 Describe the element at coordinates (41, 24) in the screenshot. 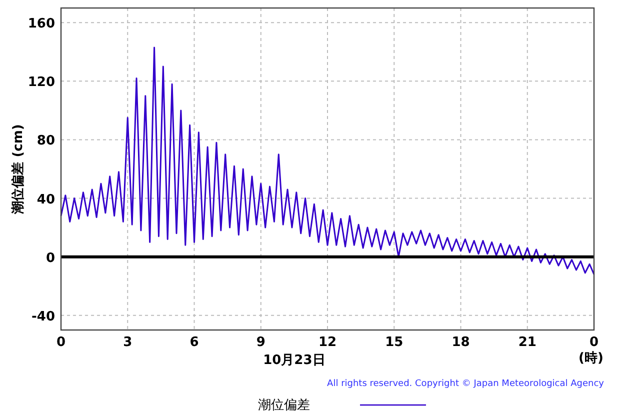

I see `y-tick-label: 160` at that location.